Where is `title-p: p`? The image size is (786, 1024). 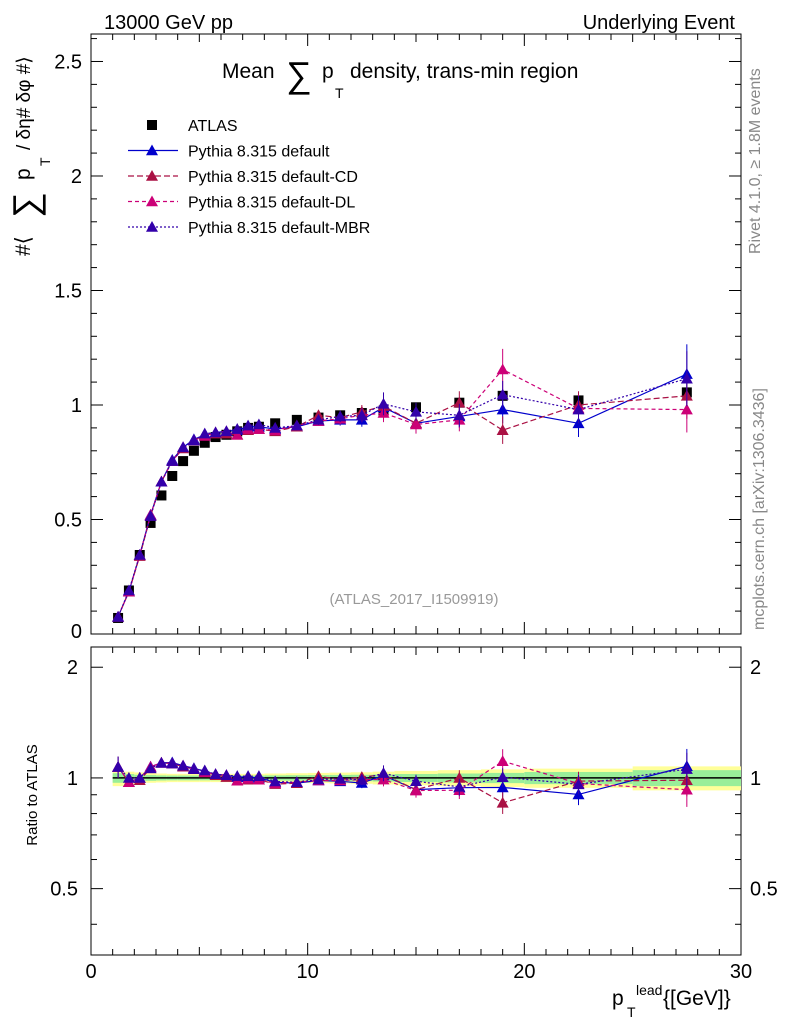
title-p: p is located at coordinates (328, 71).